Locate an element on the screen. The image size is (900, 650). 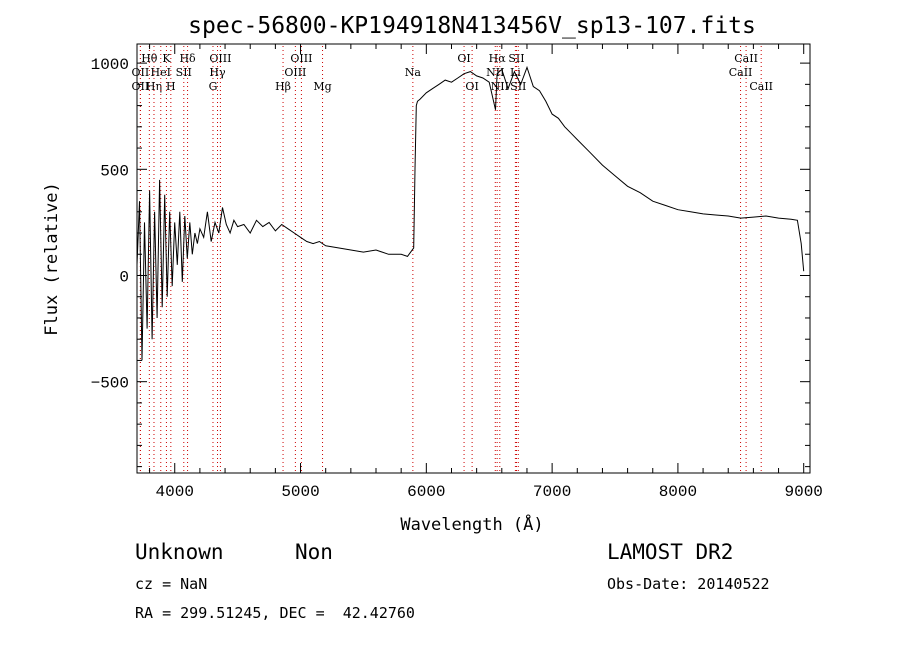
line-label: Hθ is located at coordinates (149, 58).